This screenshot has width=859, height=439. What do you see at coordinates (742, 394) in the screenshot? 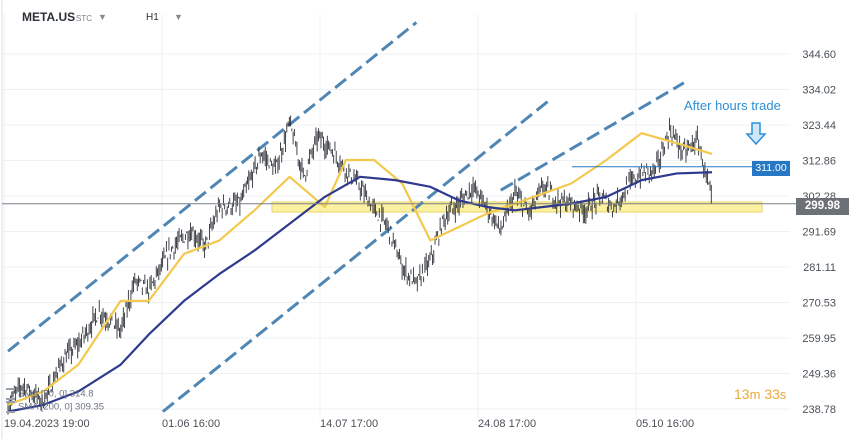
I see `timer-minutes: 13` at bounding box center [742, 394].